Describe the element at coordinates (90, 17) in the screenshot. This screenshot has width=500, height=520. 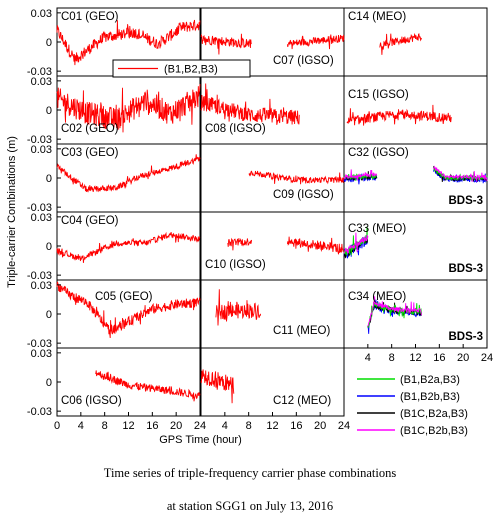
I see `panel-label-0: C01 (GEO)` at that location.